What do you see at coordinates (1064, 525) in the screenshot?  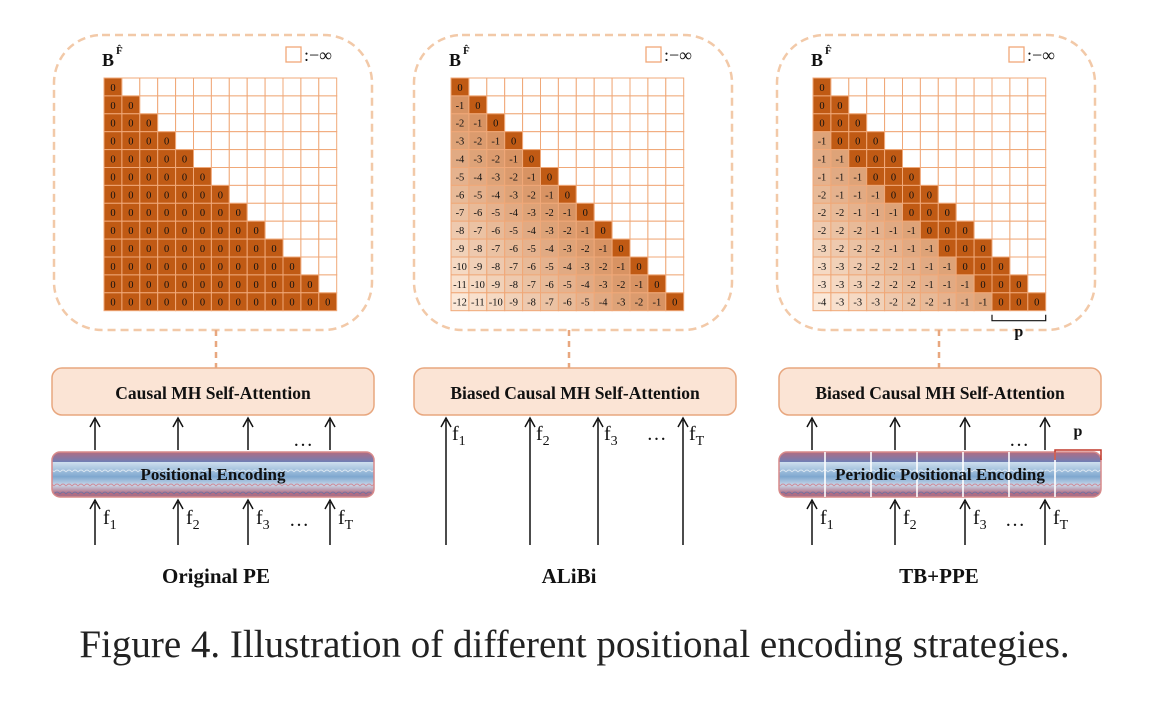 I see `input-subscript: T` at bounding box center [1064, 525].